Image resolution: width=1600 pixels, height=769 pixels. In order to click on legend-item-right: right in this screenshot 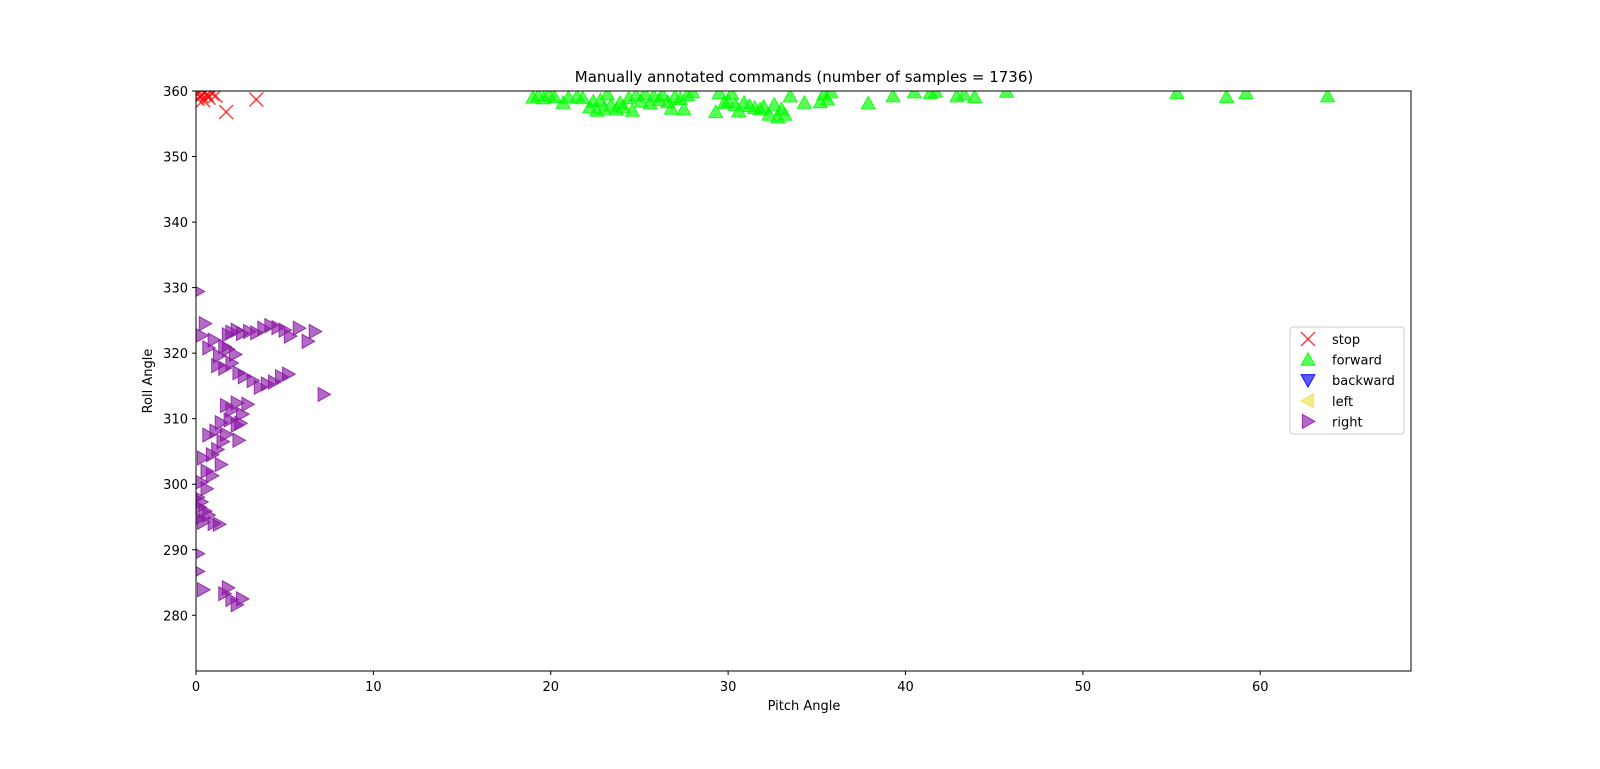, I will do `click(1332, 421)`.